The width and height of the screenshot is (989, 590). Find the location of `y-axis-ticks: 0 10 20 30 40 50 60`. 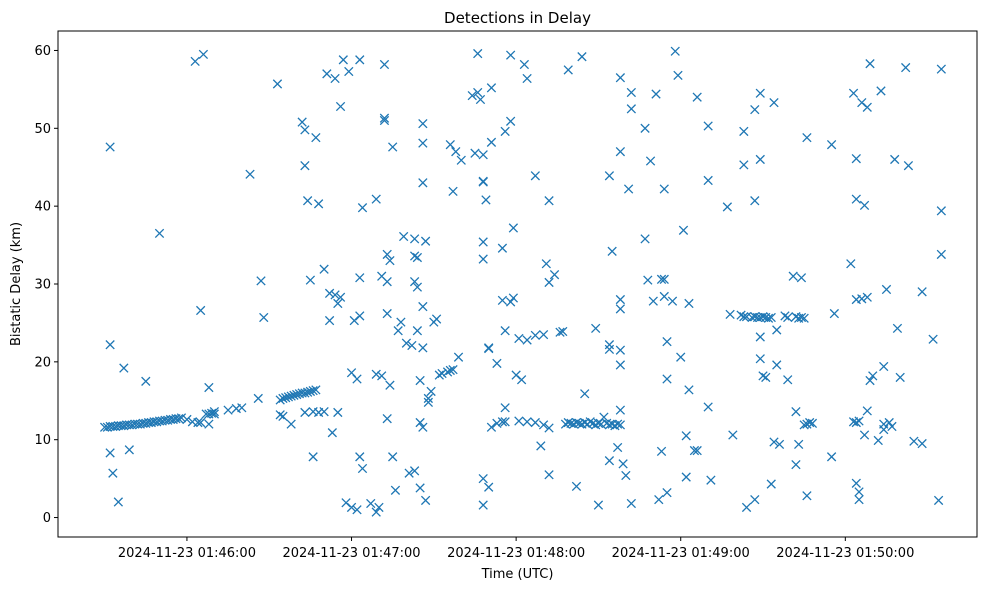

y-axis-ticks: 0 10 20 30 40 50 60 is located at coordinates (46, 285).